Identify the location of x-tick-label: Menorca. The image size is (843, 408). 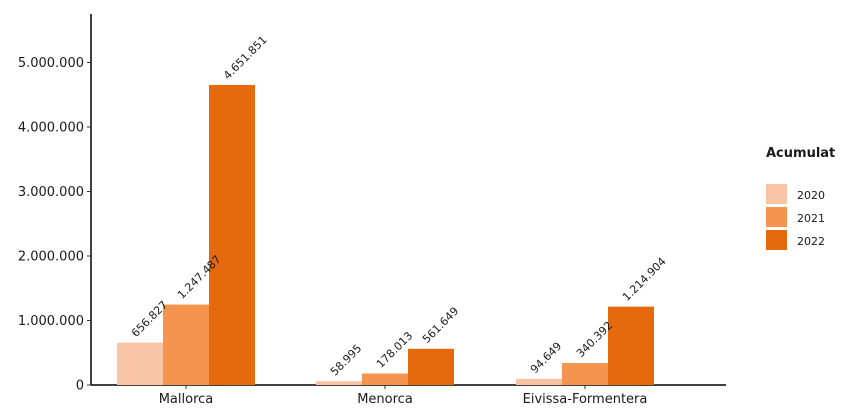
(385, 399).